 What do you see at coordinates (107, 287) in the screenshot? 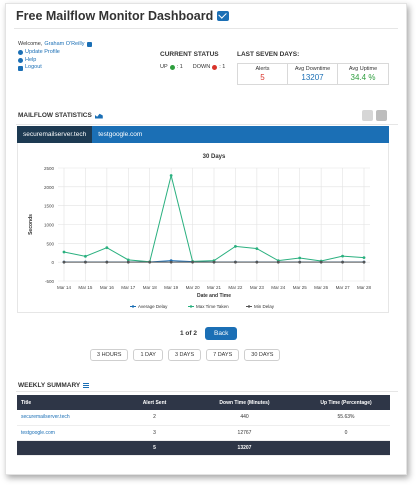
I see `x-tick-label: Mar 16` at bounding box center [107, 287].